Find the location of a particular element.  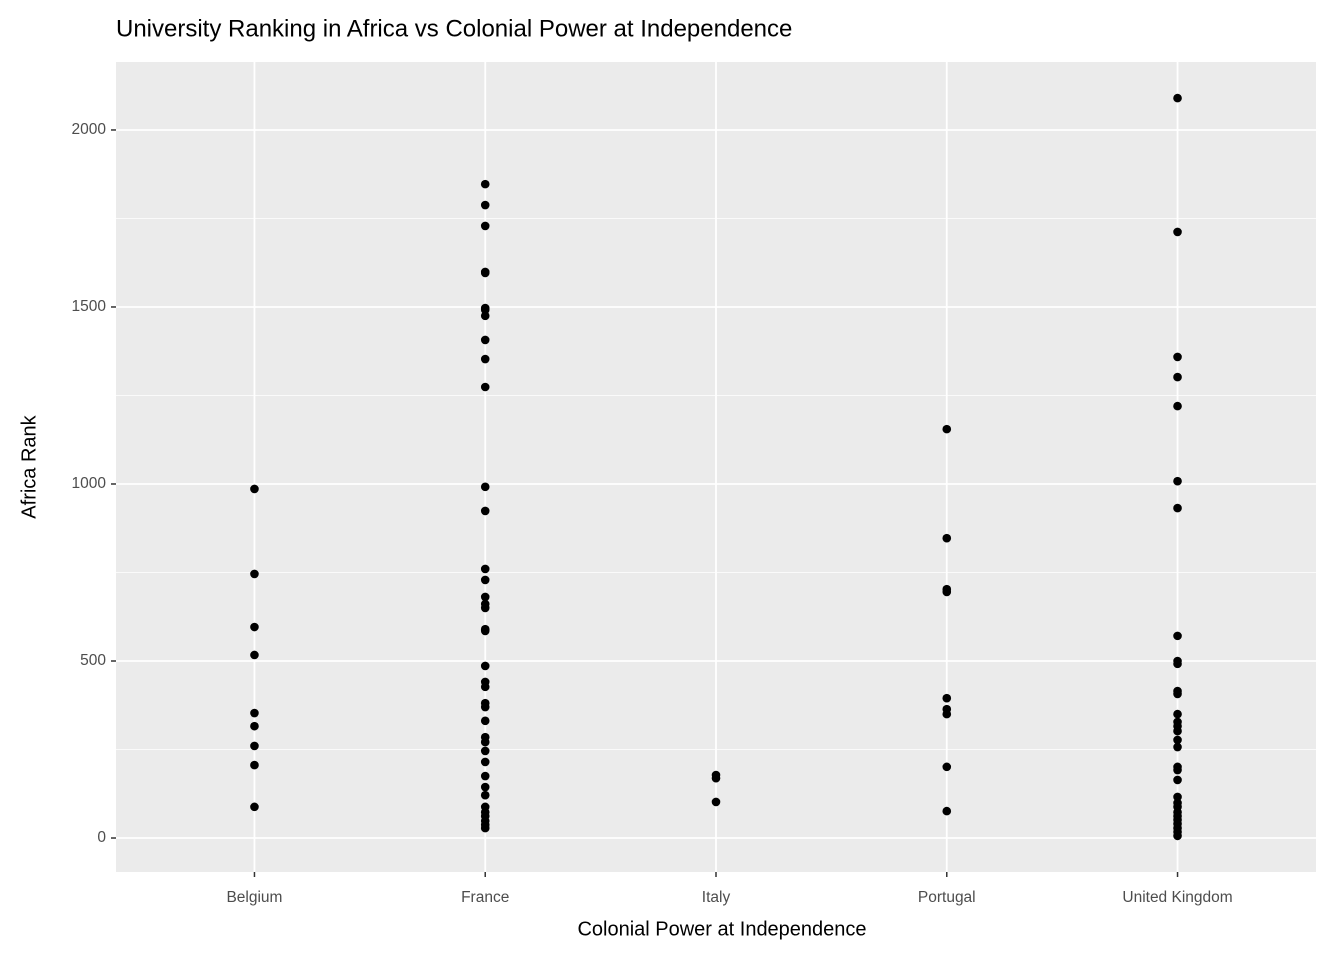

y-tick-label: 2000 is located at coordinates (89, 129).